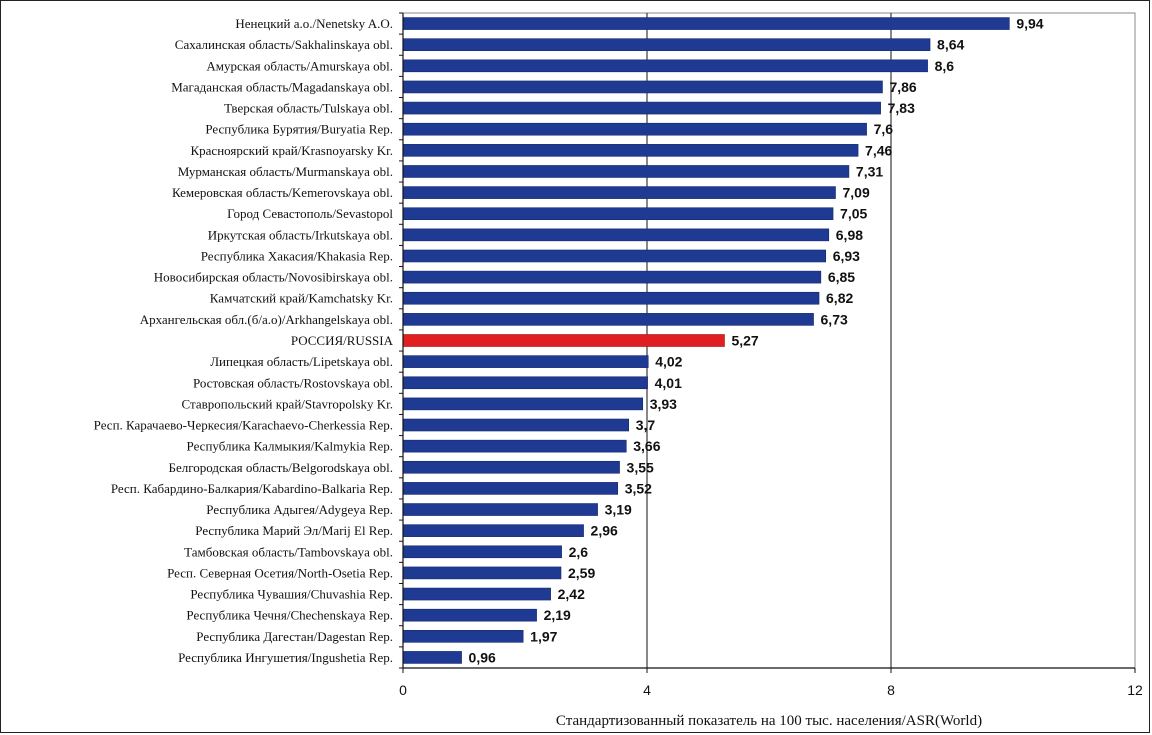 This screenshot has width=1152, height=735. Describe the element at coordinates (300, 234) in the screenshot. I see `category-label: Иркутская область/Irkutskaya obl.` at that location.